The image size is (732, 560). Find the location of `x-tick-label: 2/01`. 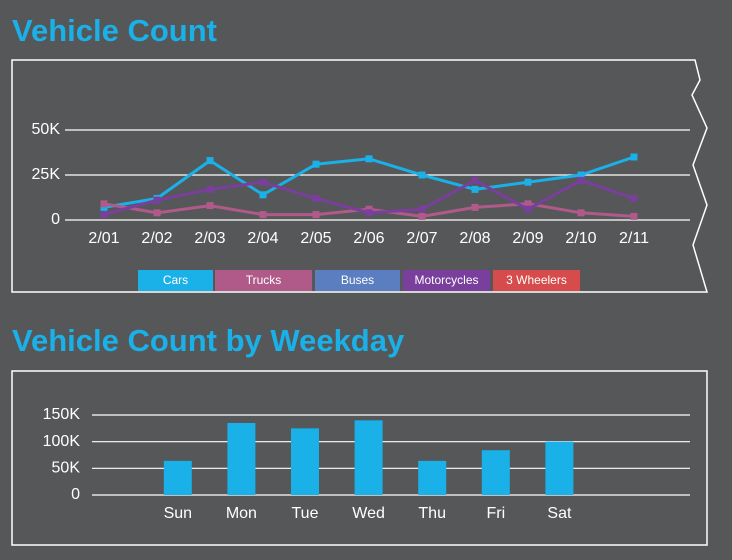

x-tick-label: 2/01 is located at coordinates (103, 238).